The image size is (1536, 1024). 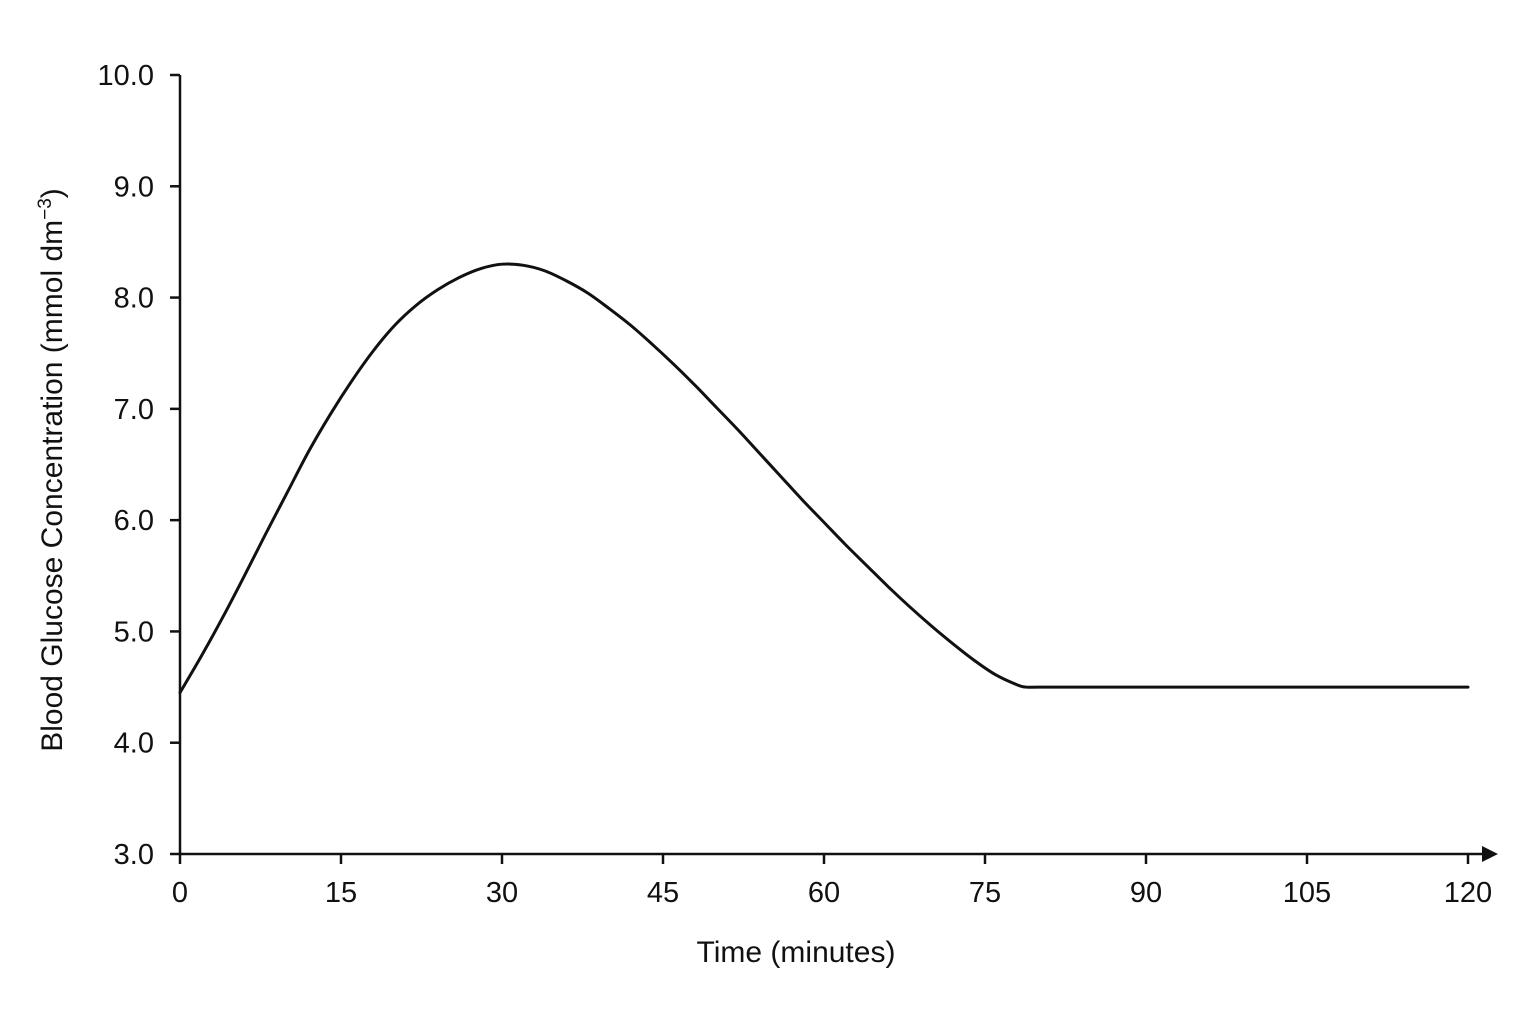 I want to click on x-tick-label: 120, so click(x=1468, y=893).